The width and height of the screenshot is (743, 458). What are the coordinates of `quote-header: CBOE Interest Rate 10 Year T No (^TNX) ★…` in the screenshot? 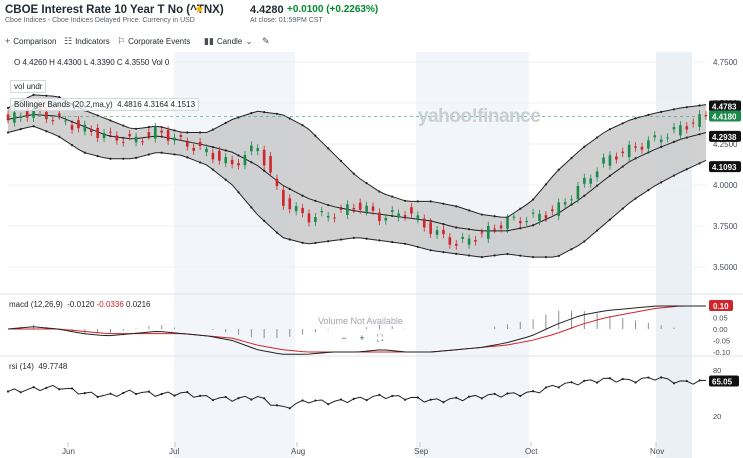 It's located at (371, 15).